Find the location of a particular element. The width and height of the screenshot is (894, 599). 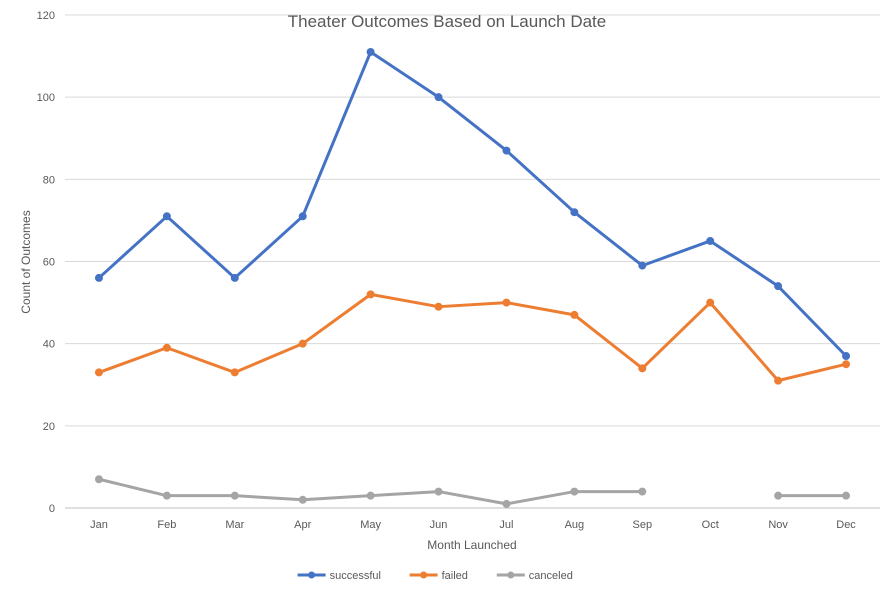

legend: successful failed canceled is located at coordinates (435, 576).